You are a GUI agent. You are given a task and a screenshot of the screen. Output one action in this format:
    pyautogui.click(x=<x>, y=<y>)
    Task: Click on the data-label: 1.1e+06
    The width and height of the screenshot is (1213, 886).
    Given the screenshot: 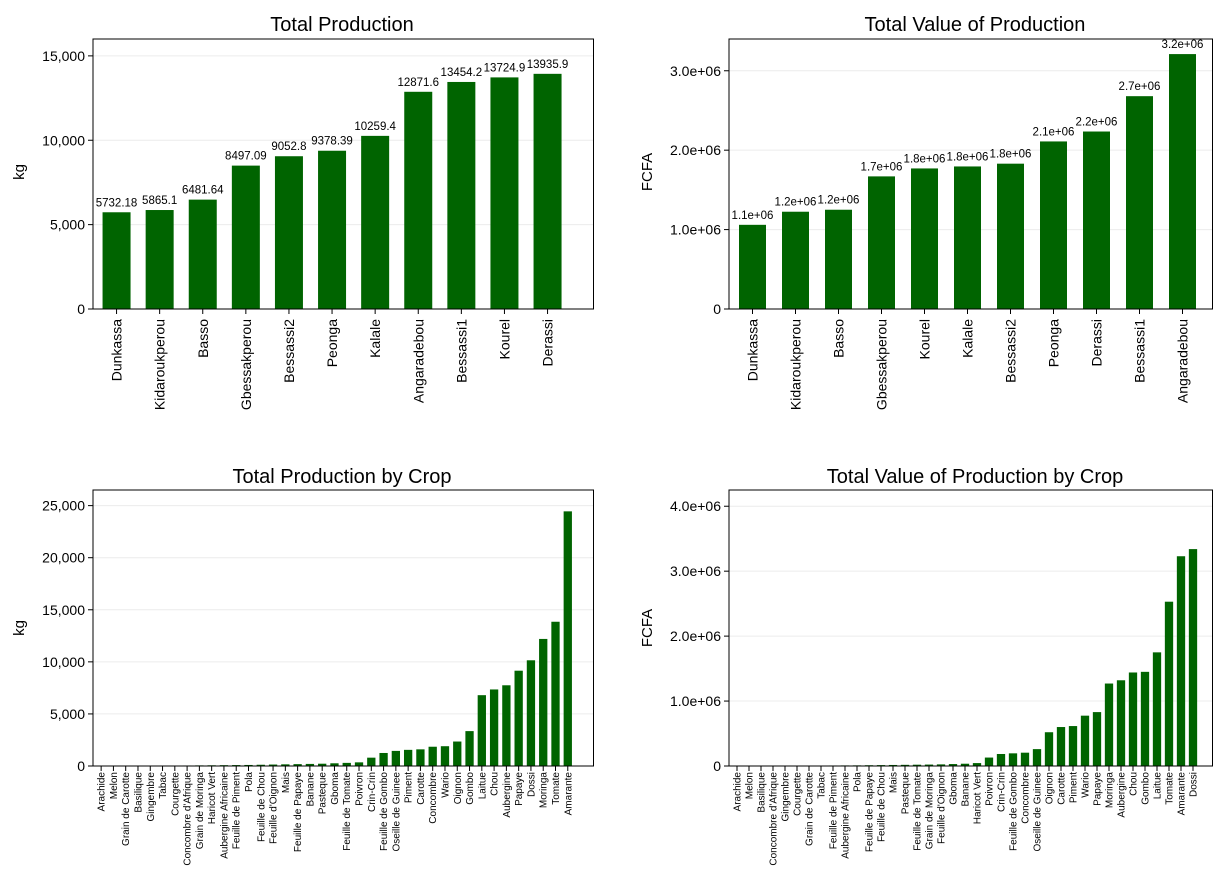 What is the action you would take?
    pyautogui.click(x=753, y=216)
    